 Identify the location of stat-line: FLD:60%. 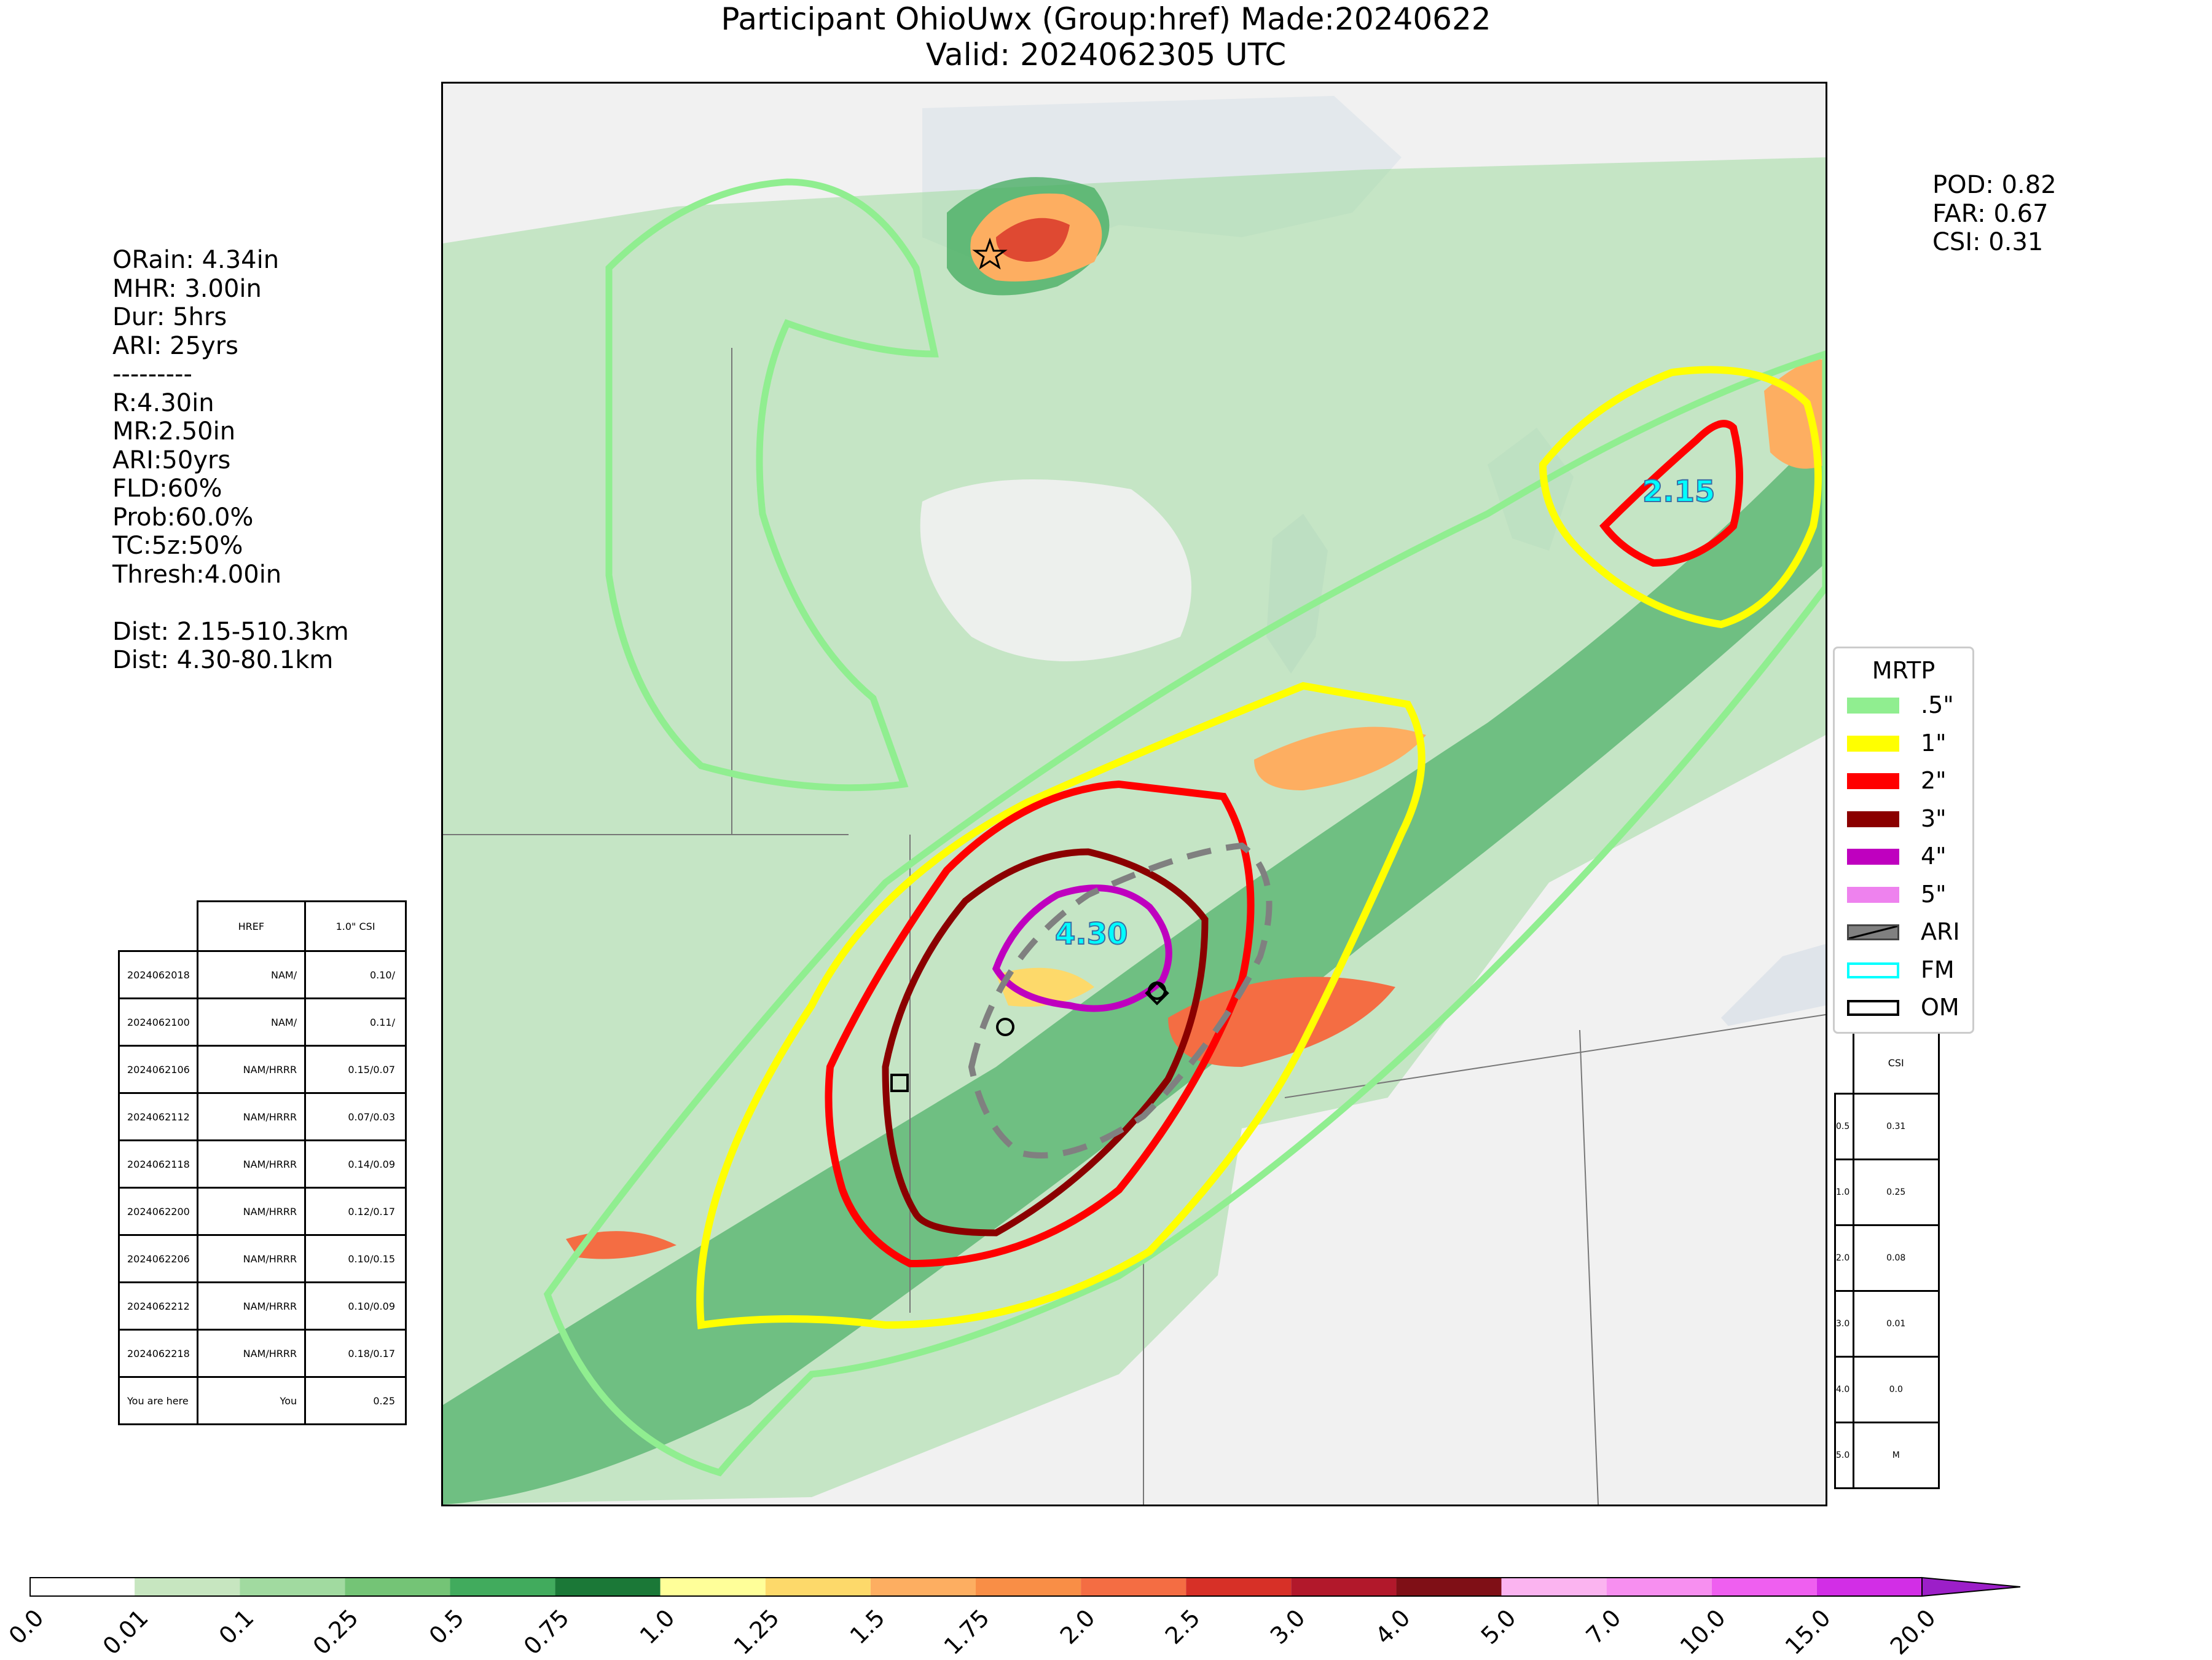
(167, 488).